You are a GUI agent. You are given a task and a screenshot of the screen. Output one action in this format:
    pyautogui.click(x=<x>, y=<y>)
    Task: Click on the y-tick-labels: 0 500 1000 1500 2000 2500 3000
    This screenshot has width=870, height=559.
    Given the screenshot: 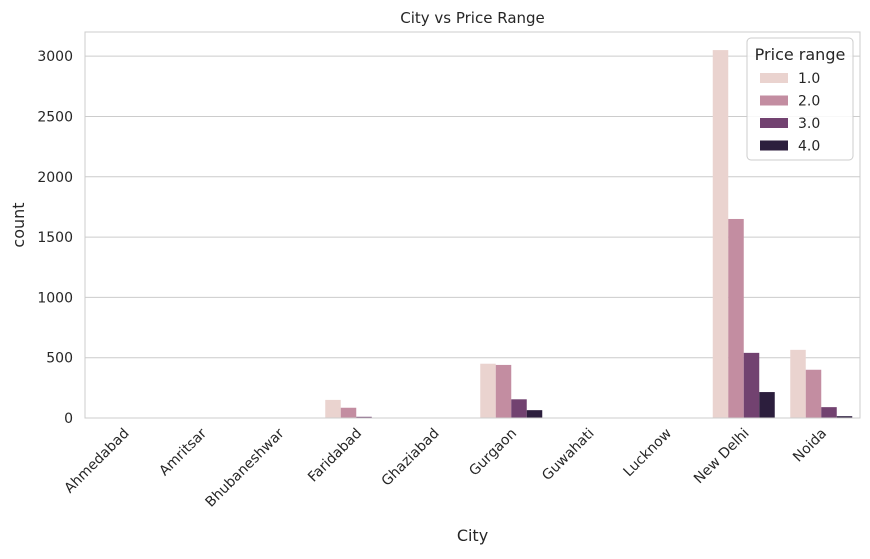 What is the action you would take?
    pyautogui.click(x=55, y=238)
    